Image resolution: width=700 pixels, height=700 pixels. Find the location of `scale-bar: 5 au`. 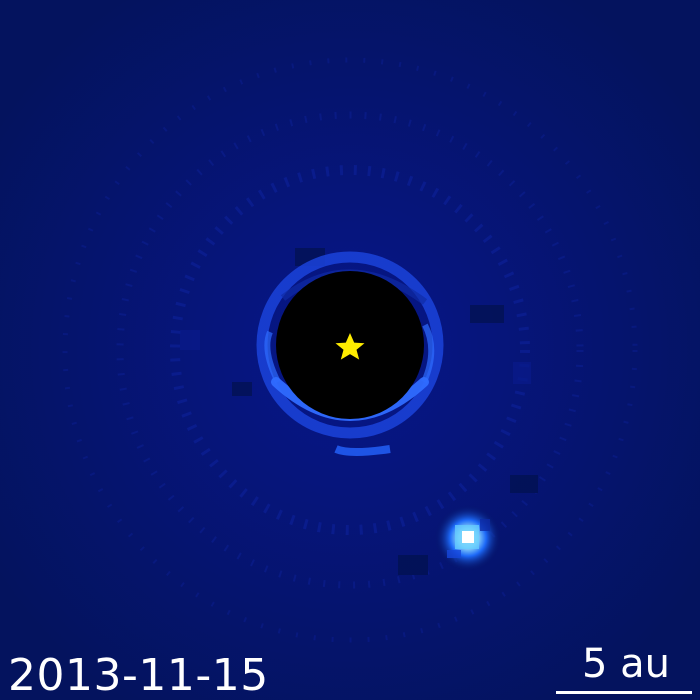

scale-bar: 5 au is located at coordinates (624, 669).